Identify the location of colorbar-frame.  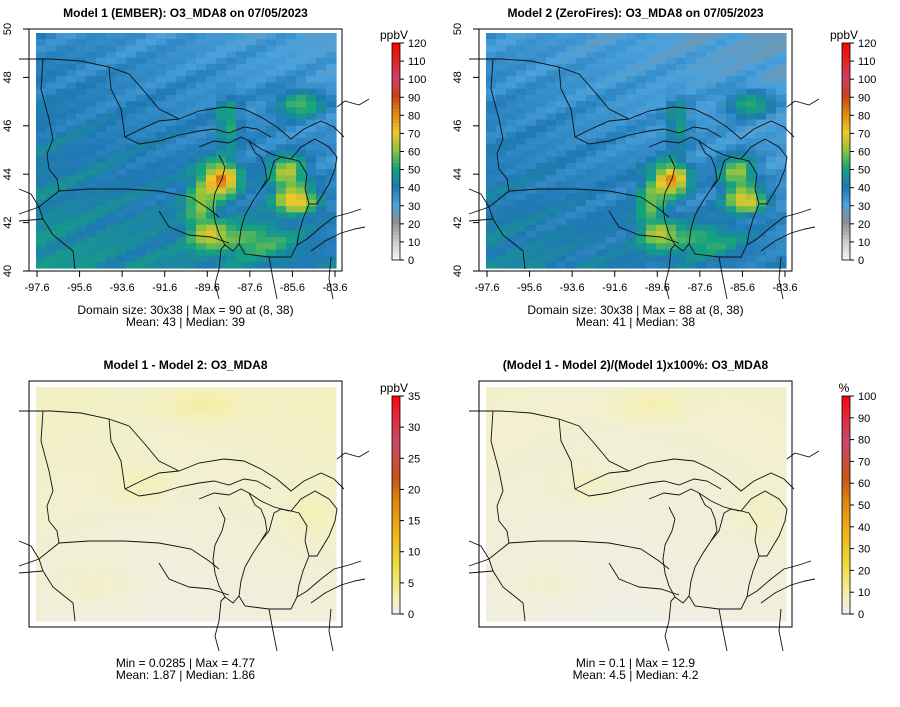
(396, 505).